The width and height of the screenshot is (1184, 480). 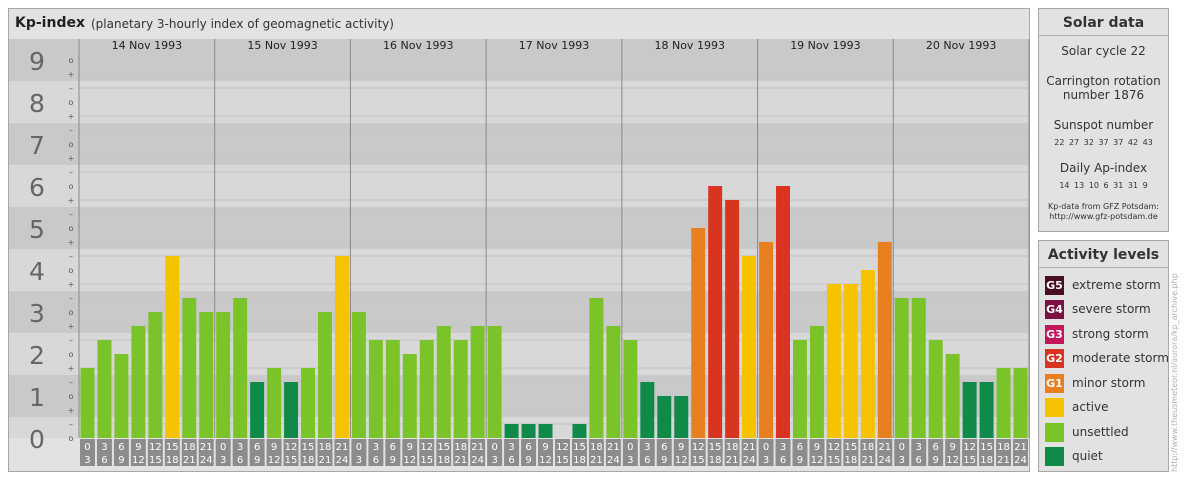 What do you see at coordinates (1116, 285) in the screenshot?
I see `g5-label: extreme storm` at bounding box center [1116, 285].